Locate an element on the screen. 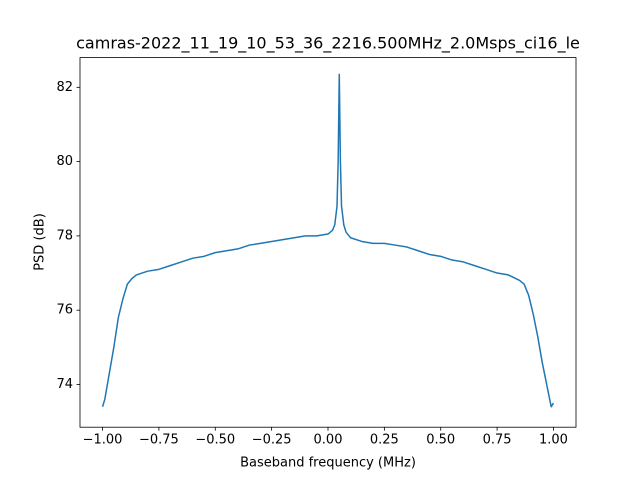 This screenshot has width=640, height=480. x-tick-label: 1.00 is located at coordinates (553, 440).